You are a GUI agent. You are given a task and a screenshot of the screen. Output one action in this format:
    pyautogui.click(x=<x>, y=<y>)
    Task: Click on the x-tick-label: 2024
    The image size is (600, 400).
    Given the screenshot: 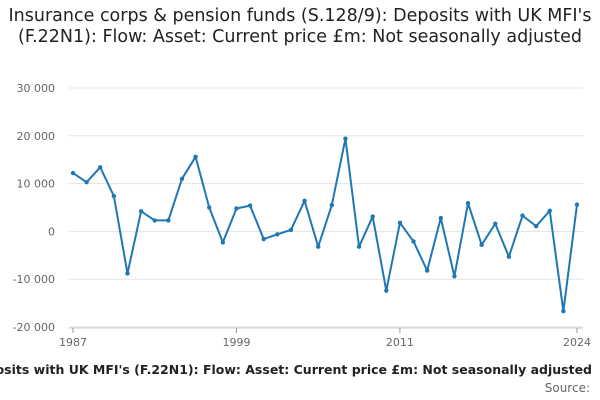 What is the action you would take?
    pyautogui.click(x=577, y=342)
    